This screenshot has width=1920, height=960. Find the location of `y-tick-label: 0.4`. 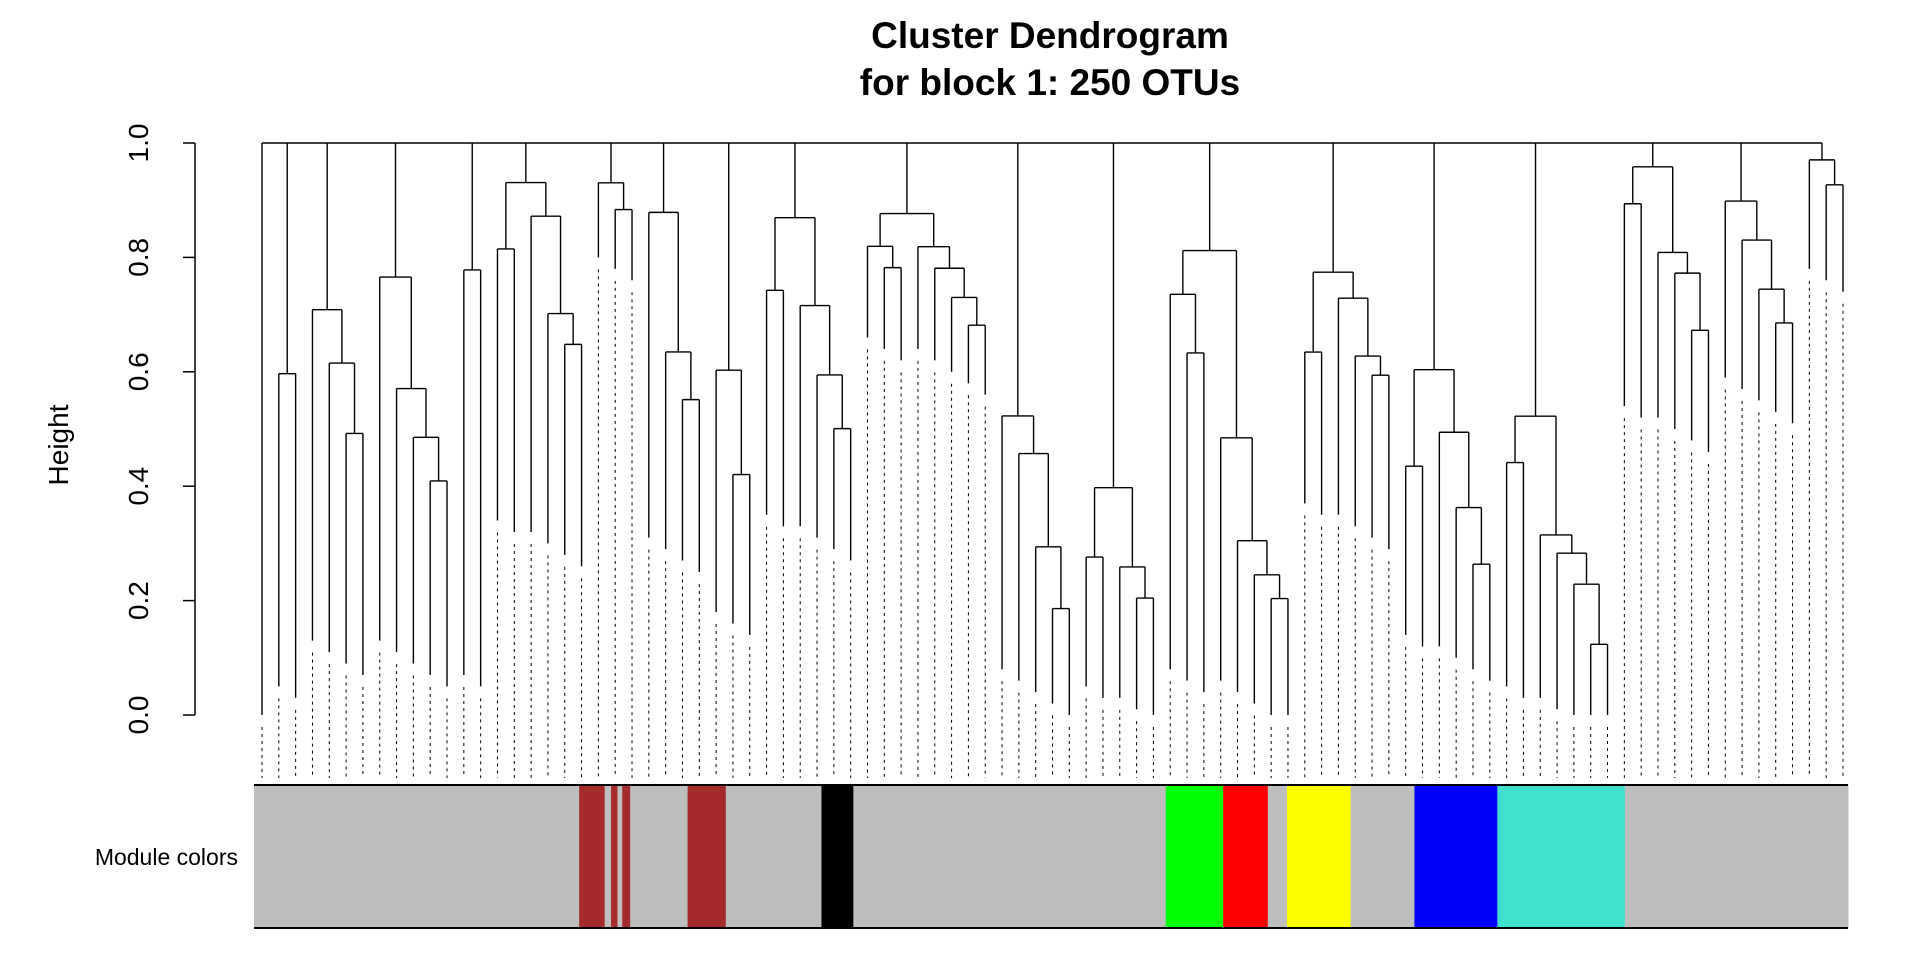

y-tick-label: 0.4 is located at coordinates (138, 486).